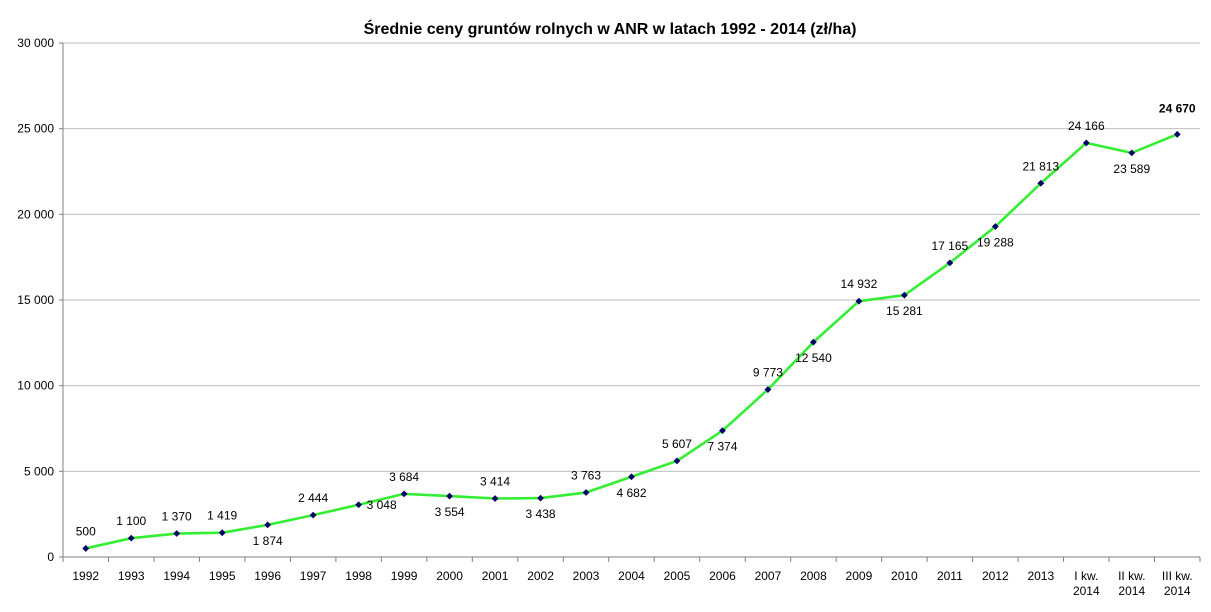  What do you see at coordinates (995, 243) in the screenshot?
I see `data-label: 19 288` at bounding box center [995, 243].